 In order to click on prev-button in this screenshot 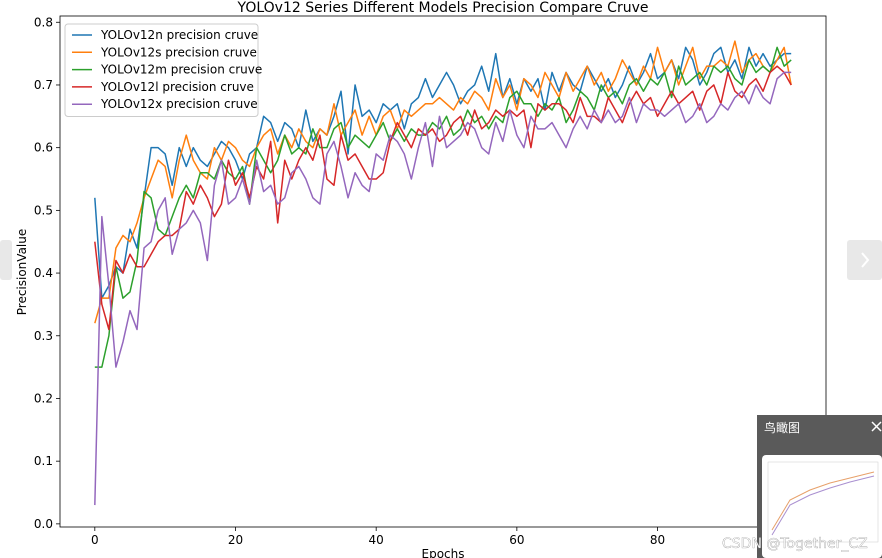, I will do `click(6, 260)`.